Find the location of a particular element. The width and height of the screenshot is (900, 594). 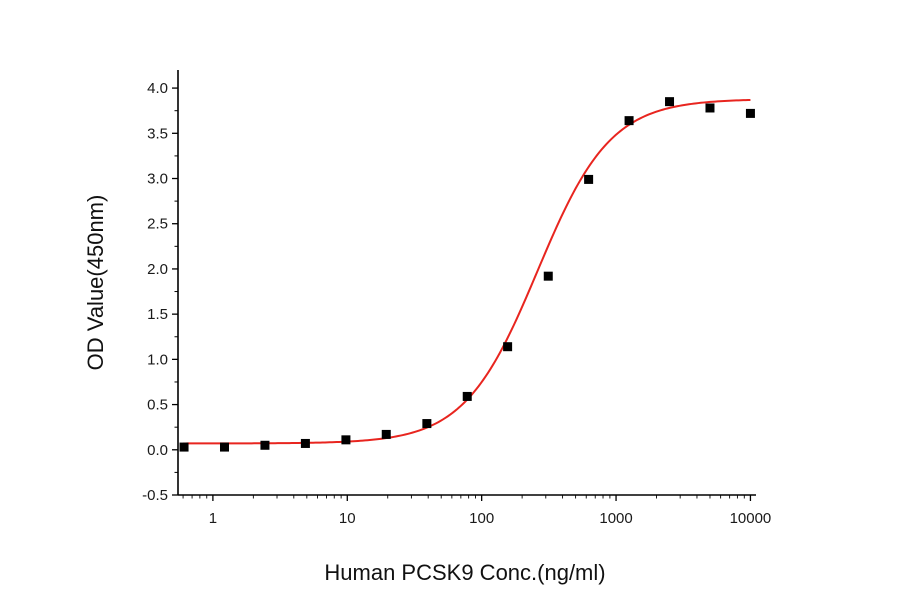

y-tick-label: -0.5 is located at coordinates (155, 495).